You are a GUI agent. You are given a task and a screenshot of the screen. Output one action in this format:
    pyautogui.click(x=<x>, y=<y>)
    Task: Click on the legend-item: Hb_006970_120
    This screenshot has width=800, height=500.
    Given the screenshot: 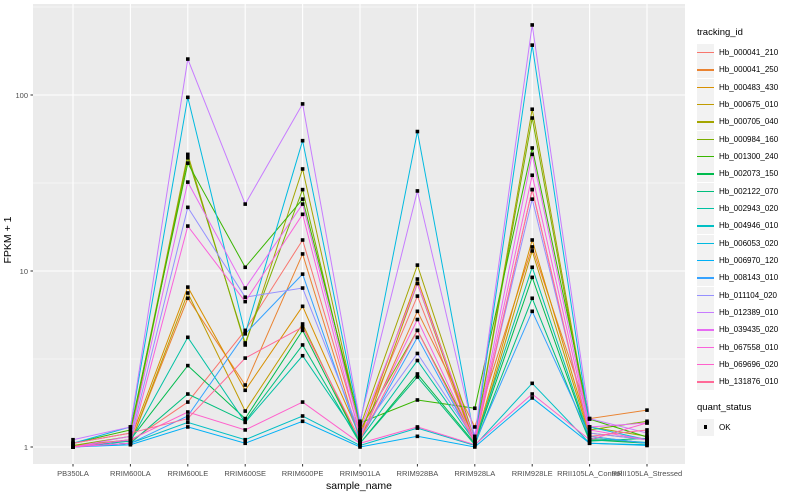 What is the action you would take?
    pyautogui.click(x=738, y=261)
    